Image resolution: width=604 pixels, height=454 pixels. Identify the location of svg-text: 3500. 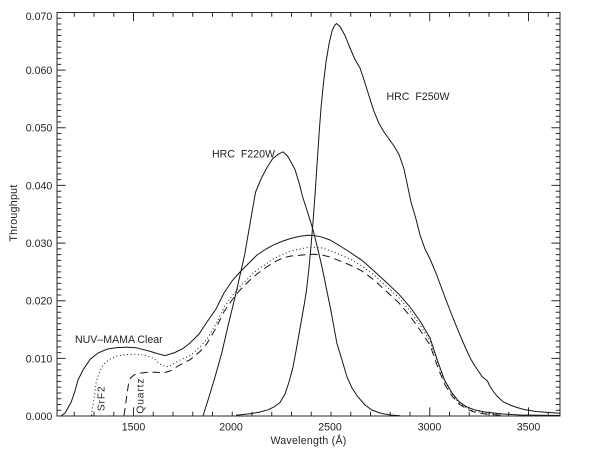
(529, 428).